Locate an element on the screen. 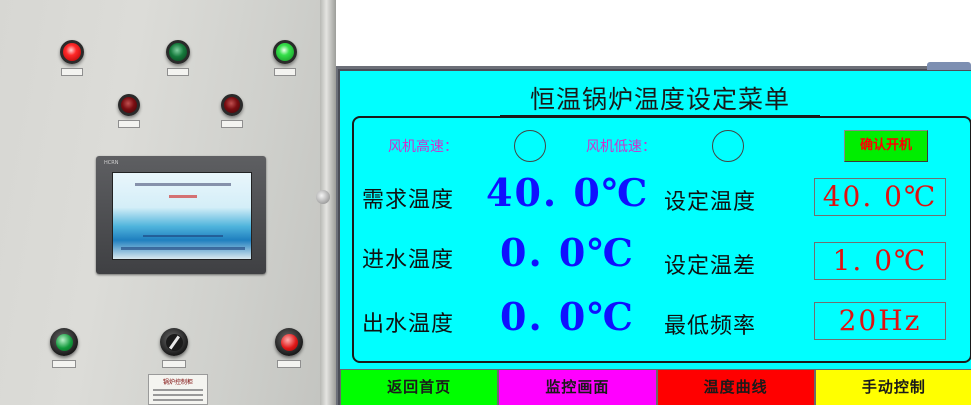 The width and height of the screenshot is (971, 405). green-push-button-icon is located at coordinates (64, 348).